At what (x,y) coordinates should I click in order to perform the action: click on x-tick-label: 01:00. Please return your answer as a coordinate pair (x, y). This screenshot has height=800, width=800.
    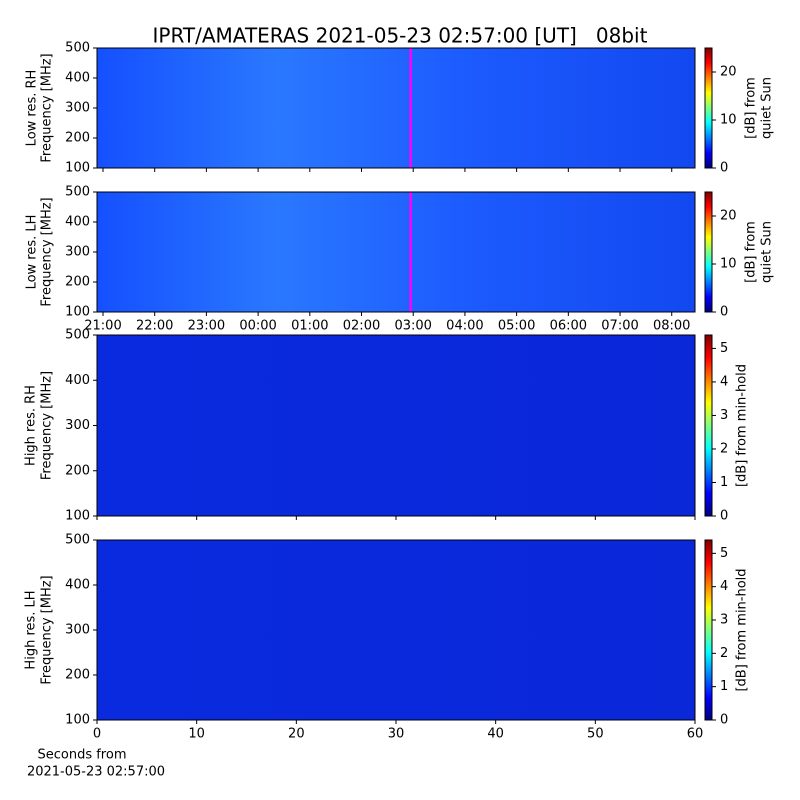
    Looking at the image, I should click on (309, 326).